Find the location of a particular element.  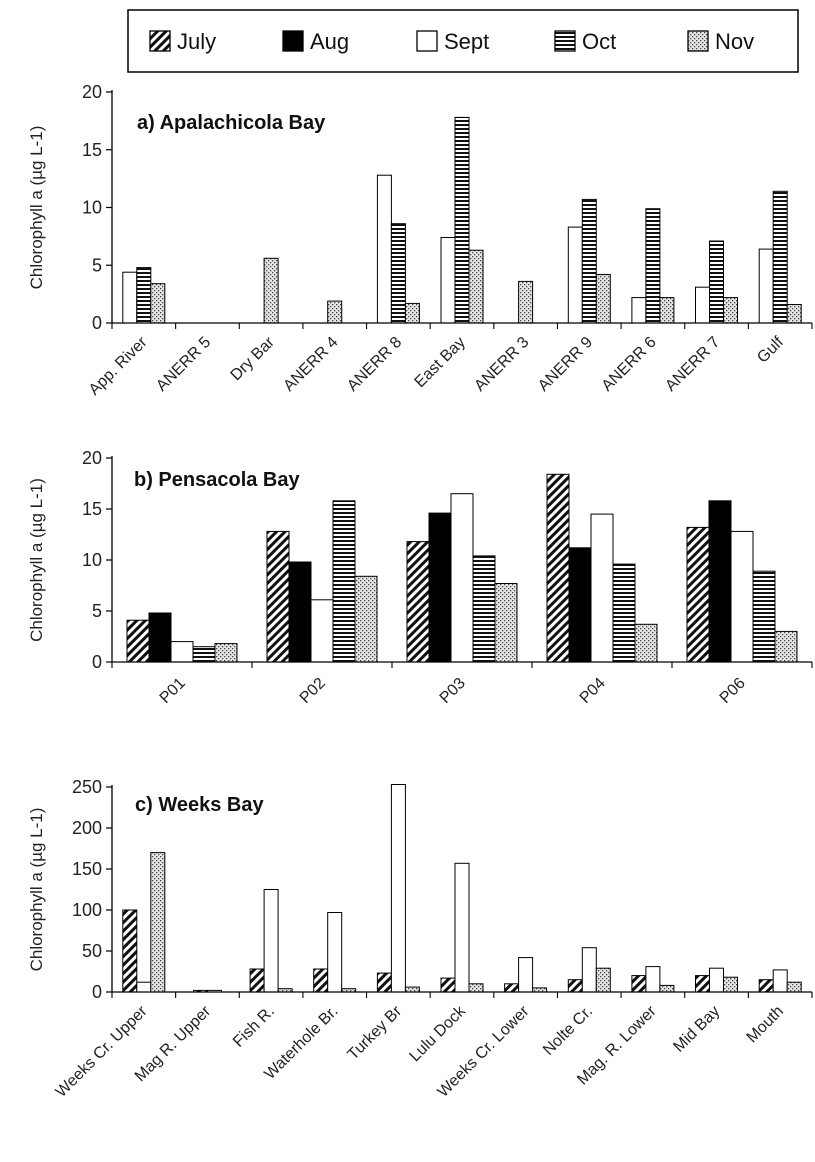

bar-oct-p02 is located at coordinates (344, 581).